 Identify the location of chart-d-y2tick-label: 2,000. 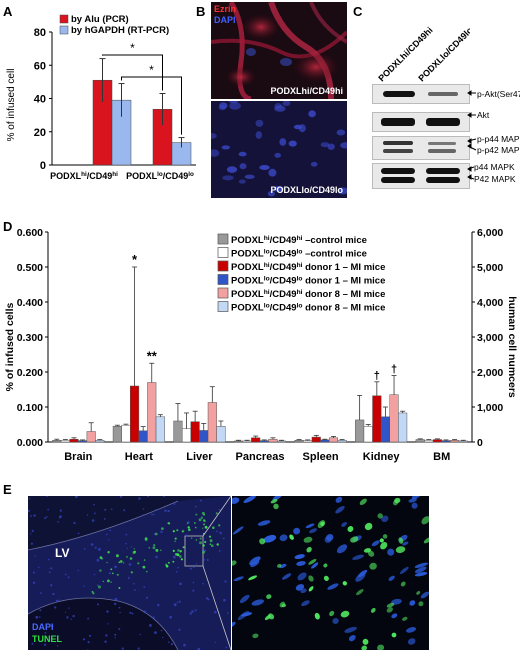
(490, 373).